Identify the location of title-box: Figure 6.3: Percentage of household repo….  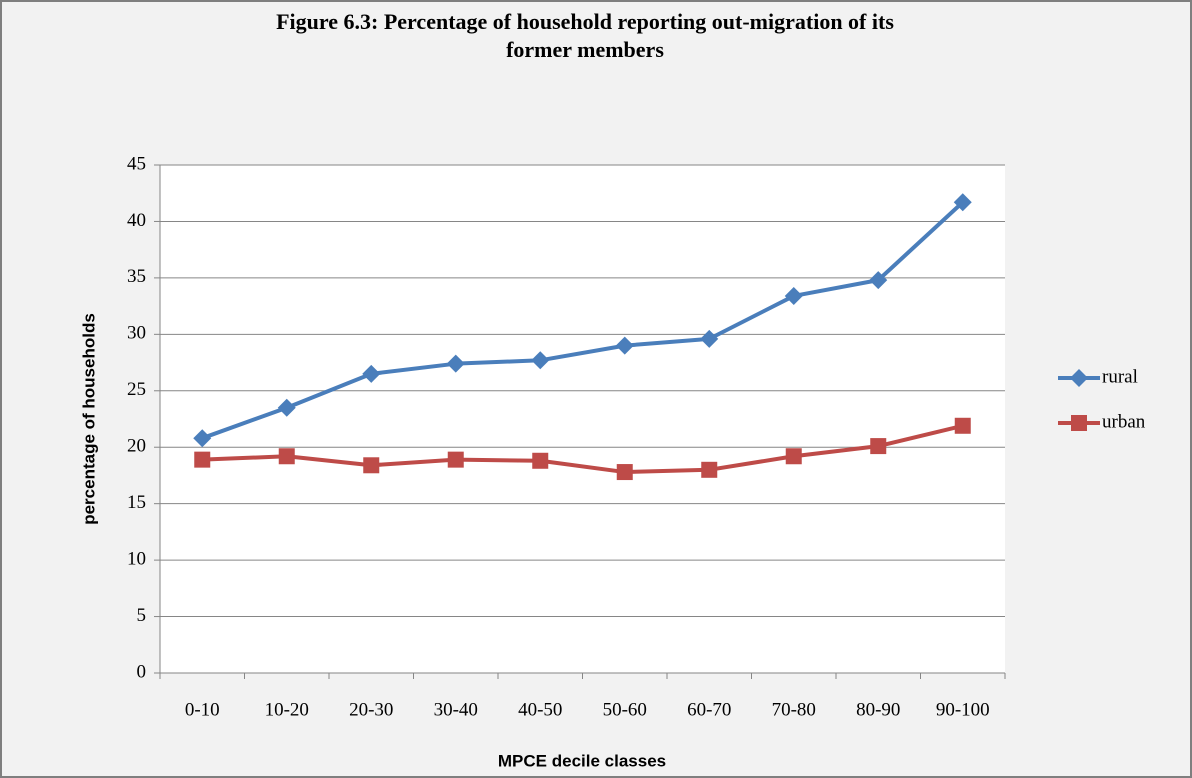
(585, 35).